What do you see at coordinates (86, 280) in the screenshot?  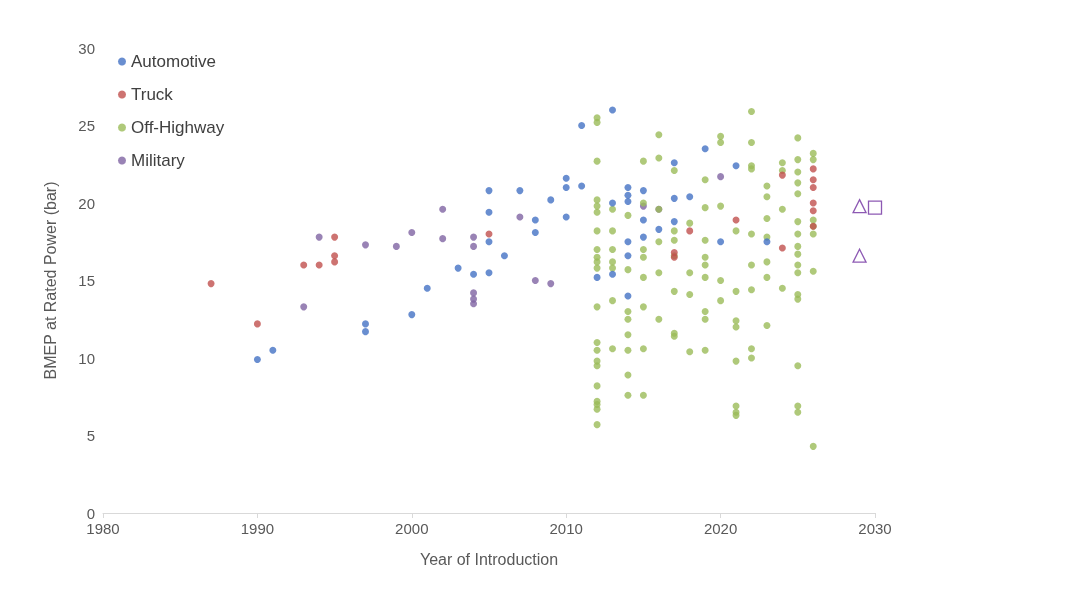 I see `y-tick-label: 15` at bounding box center [86, 280].